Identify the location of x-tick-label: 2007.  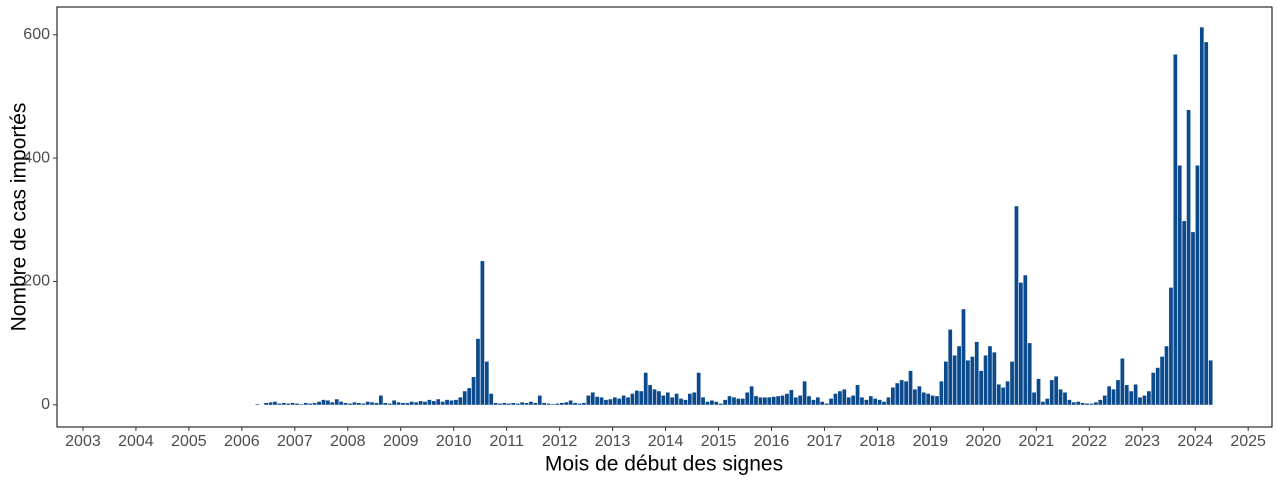
(295, 441).